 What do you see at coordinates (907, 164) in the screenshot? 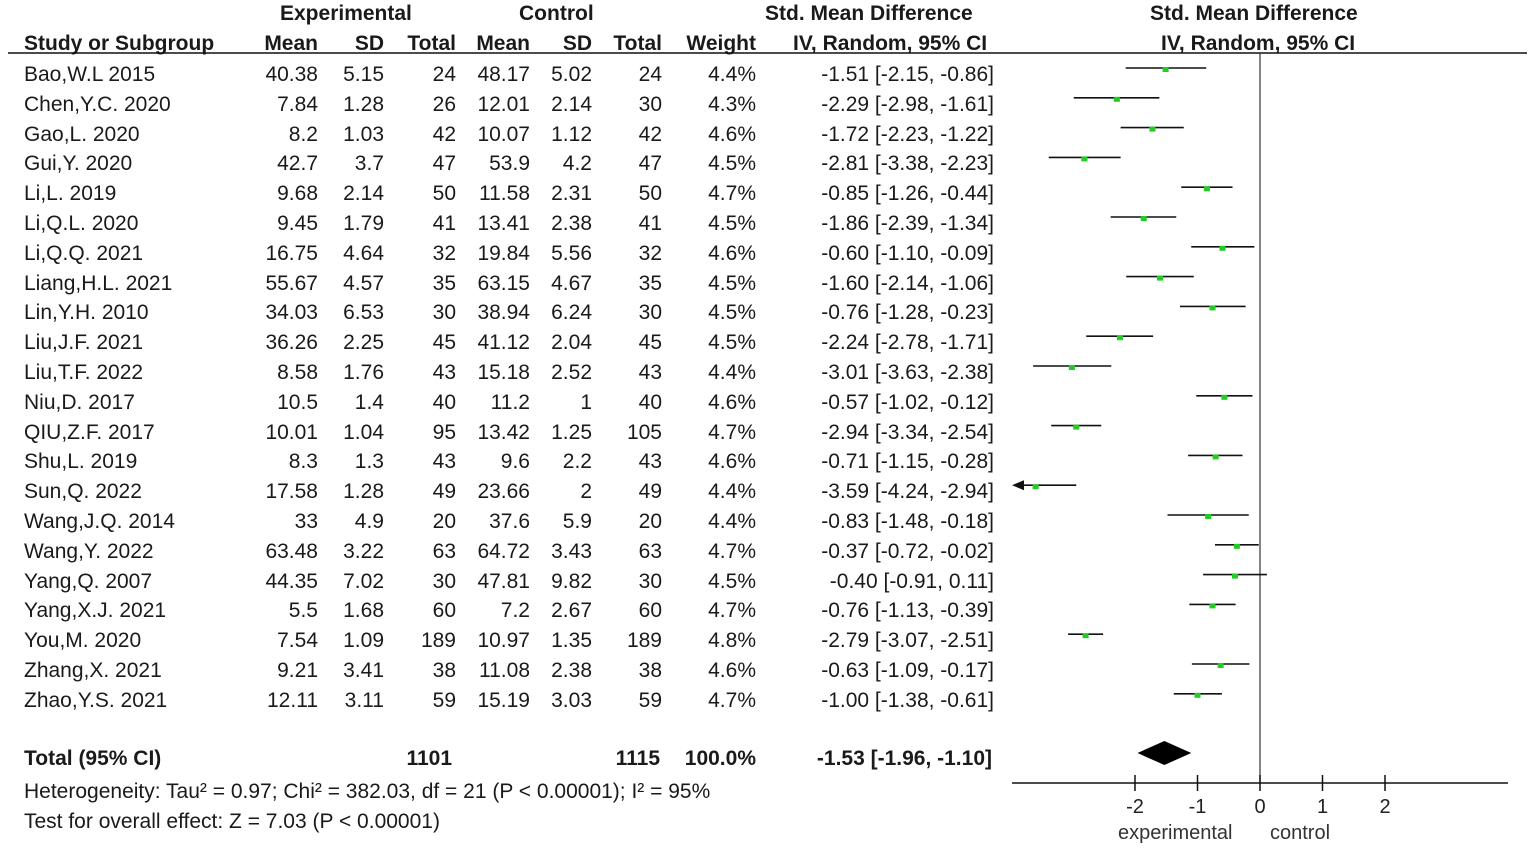
I see `smd-ci: -2.81 [-3.38, -2.23]` at bounding box center [907, 164].